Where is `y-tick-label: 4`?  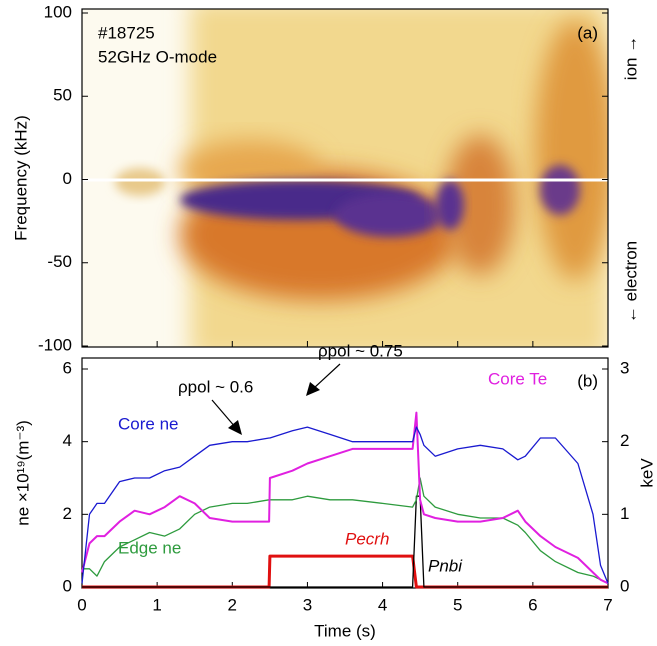 y-tick-label: 4 is located at coordinates (67, 440).